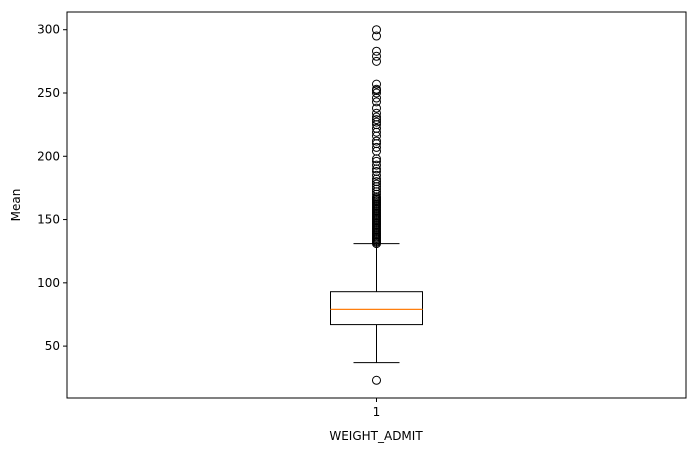 This screenshot has height=451, width=699. What do you see at coordinates (52, 188) in the screenshot?
I see `y-axis: 50 100 150 200 250 300` at bounding box center [52, 188].